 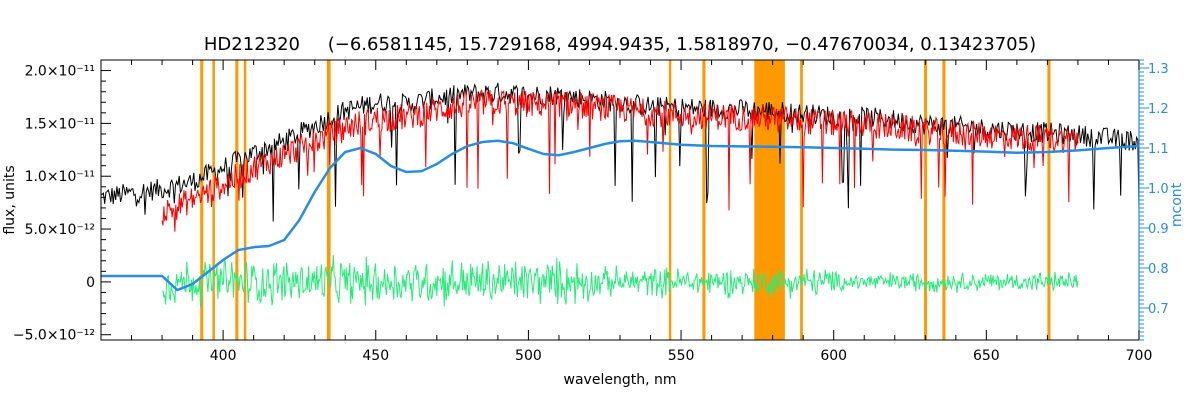 What do you see at coordinates (10, 199) in the screenshot?
I see `y-axis-label: flux, units` at bounding box center [10, 199].